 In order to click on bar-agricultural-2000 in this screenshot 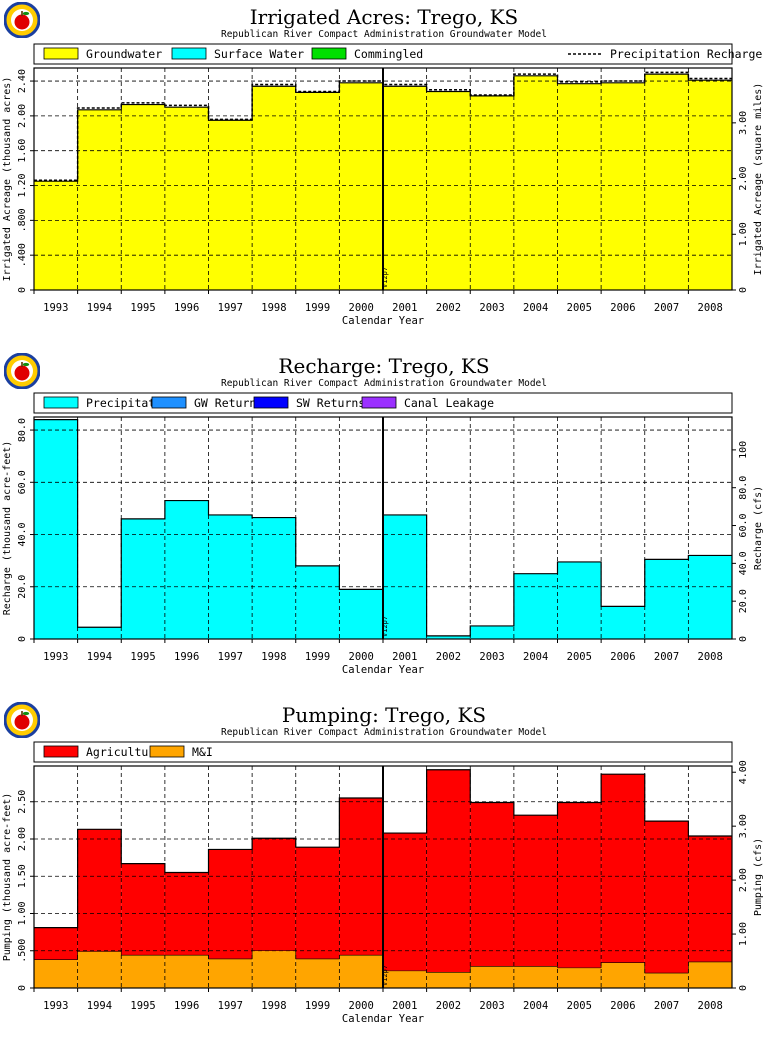, I will do `click(361, 877)`.